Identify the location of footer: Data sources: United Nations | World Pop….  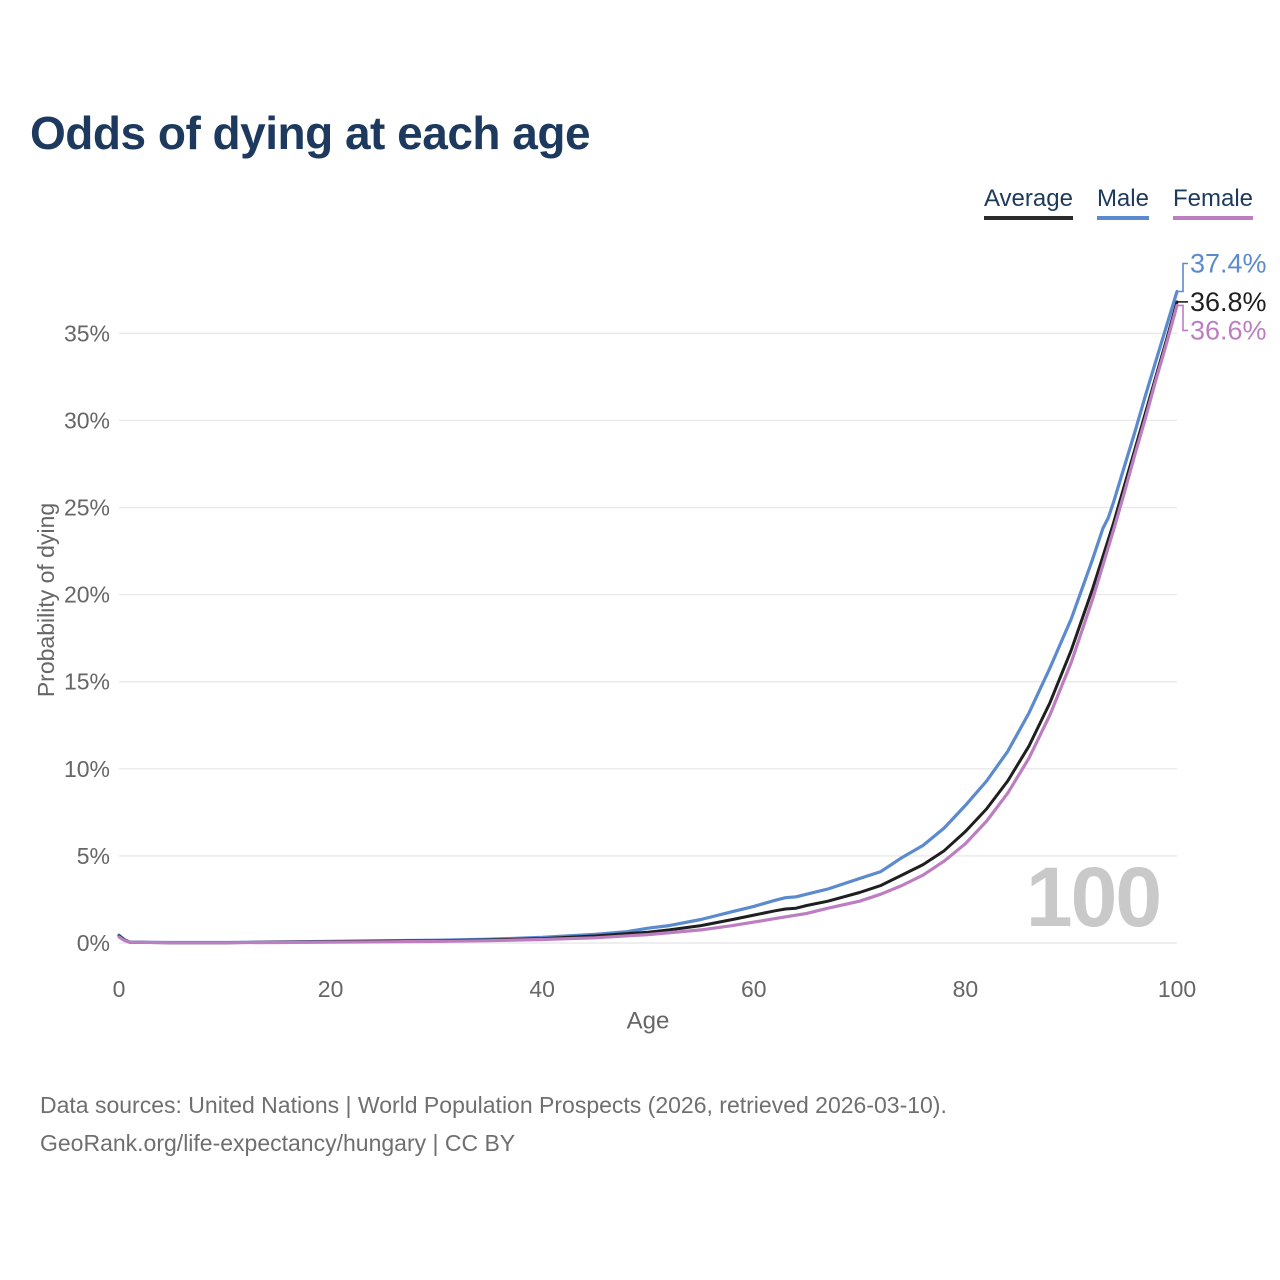
(493, 1124).